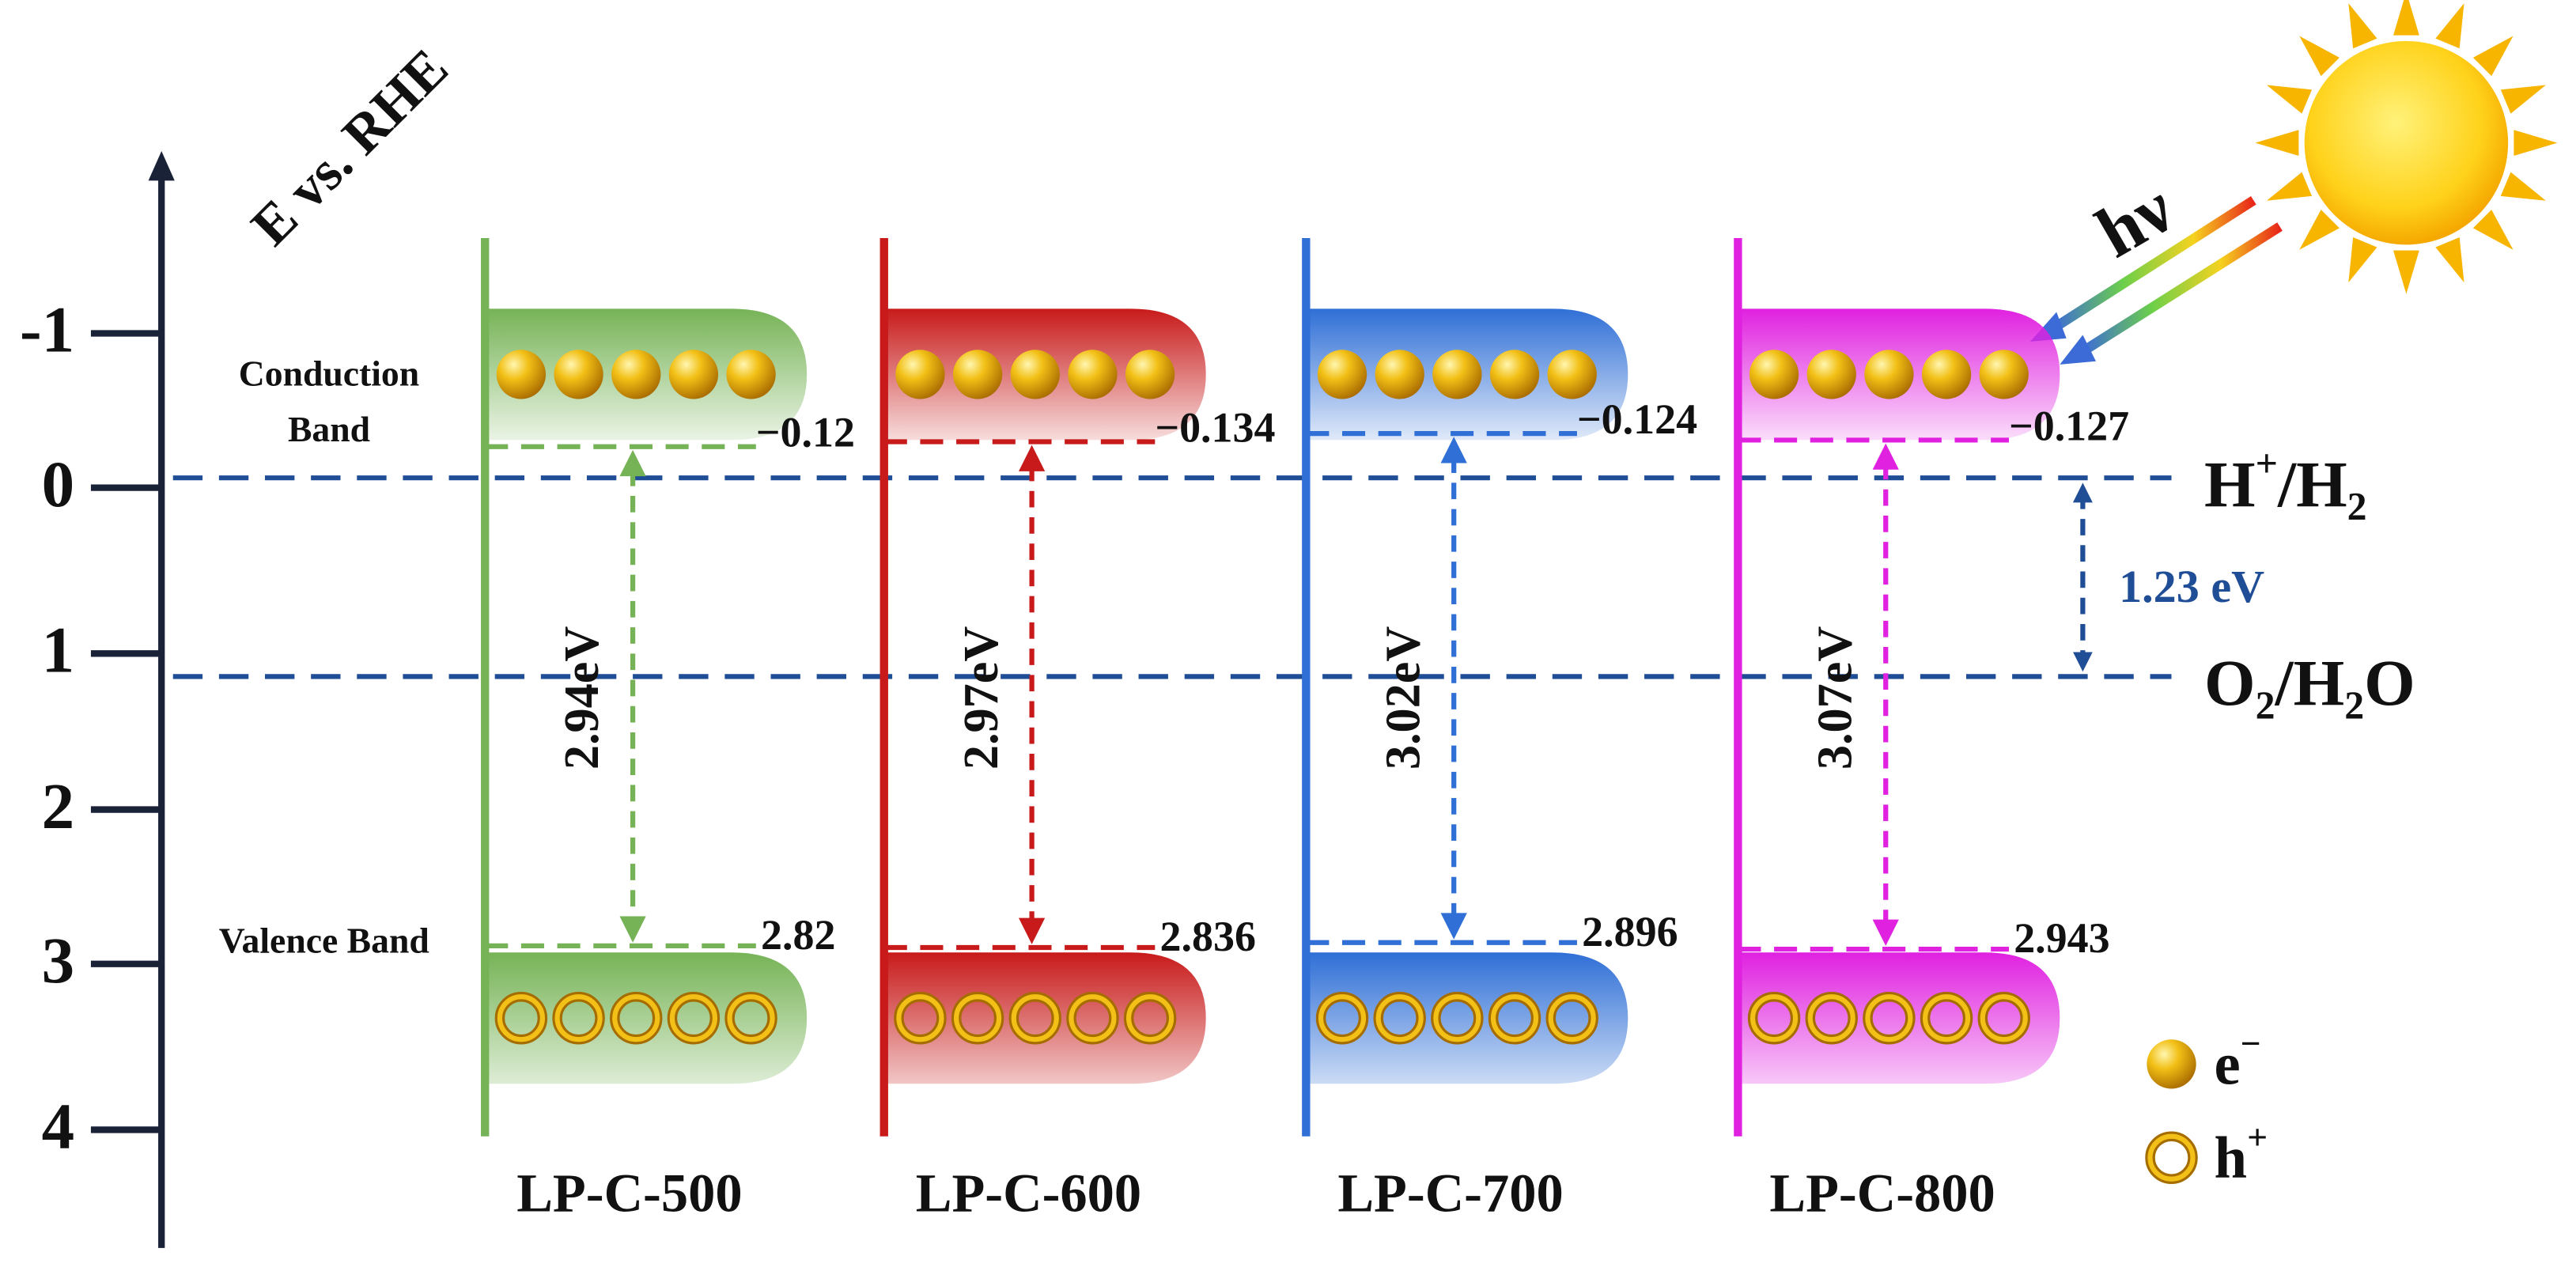 Image resolution: width=2576 pixels, height=1271 pixels. Describe the element at coordinates (2192, 586) in the screenshot. I see `potential-gap-label: 1.23 eV` at that location.